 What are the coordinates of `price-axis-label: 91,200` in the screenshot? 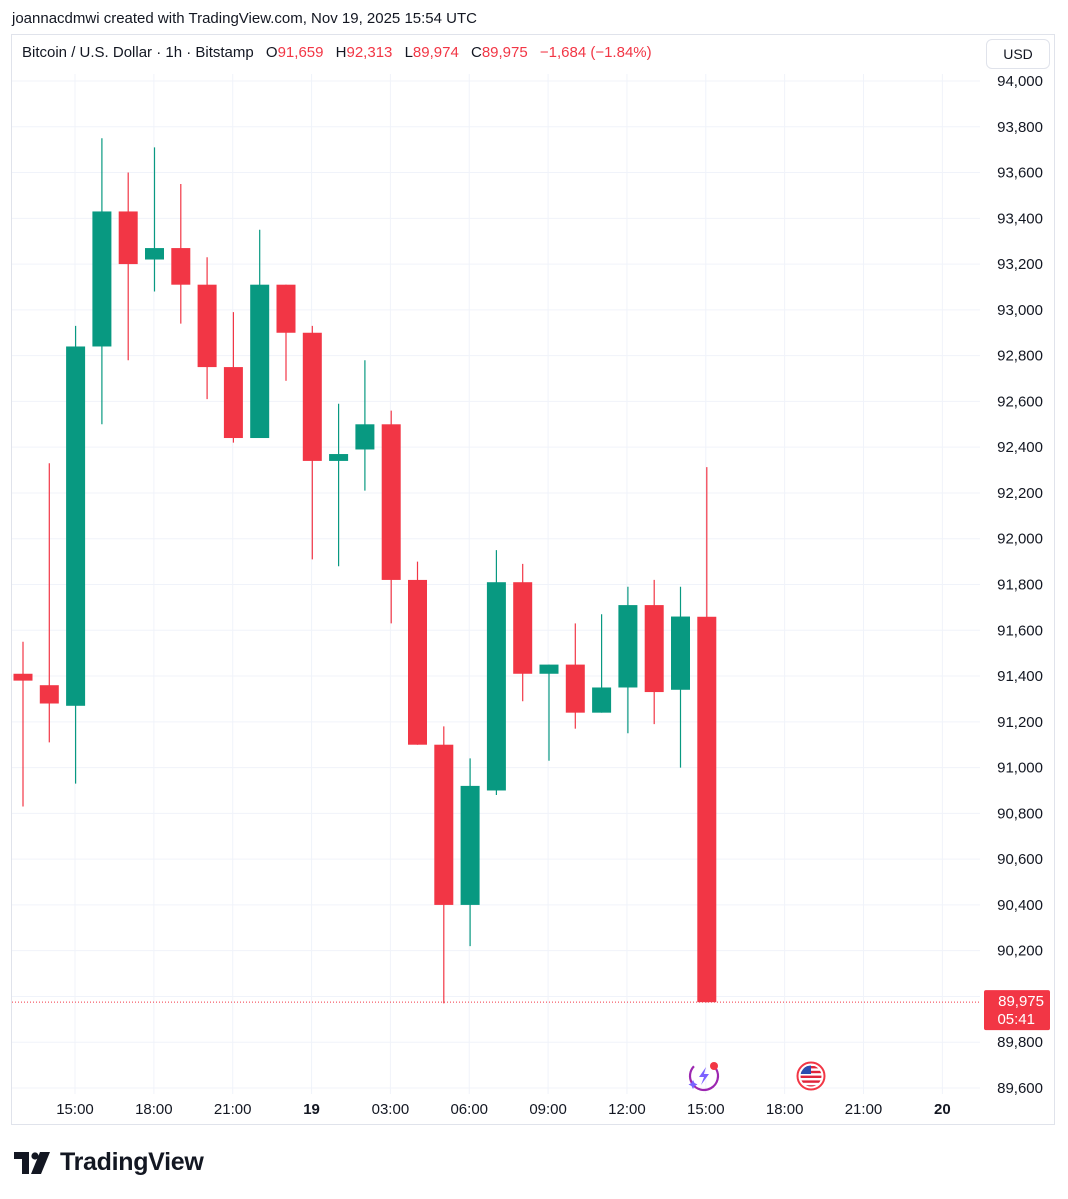 It's located at (1020, 722).